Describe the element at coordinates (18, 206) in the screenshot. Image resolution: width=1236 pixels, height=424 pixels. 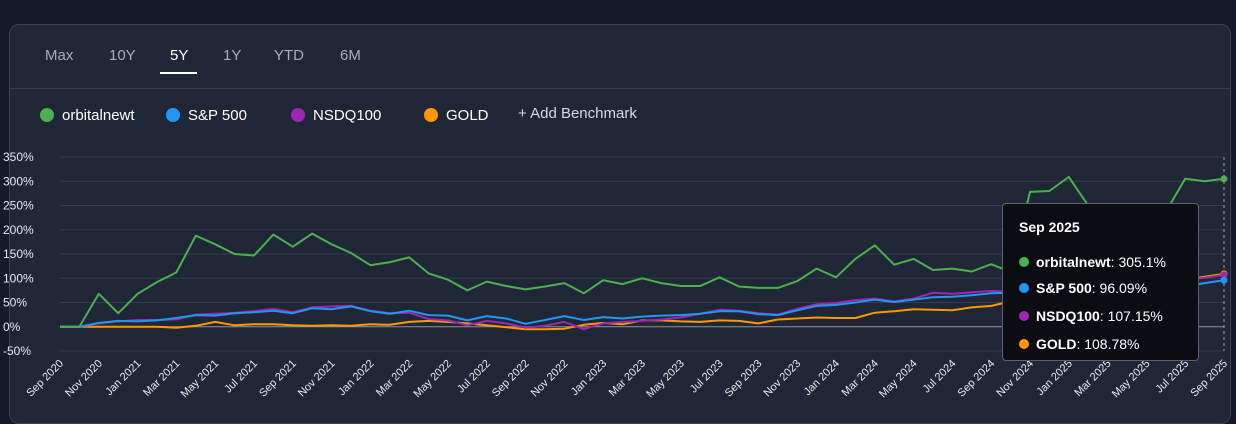
I see `y-tick-label: 250%` at that location.